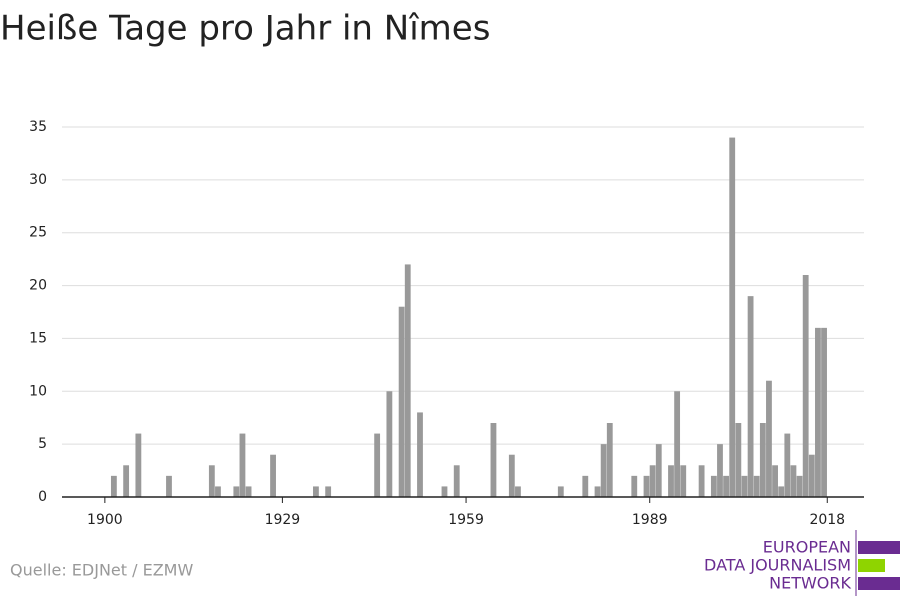 This screenshot has width=900, height=600. What do you see at coordinates (42, 444) in the screenshot?
I see `y-tick-label: 5` at bounding box center [42, 444].